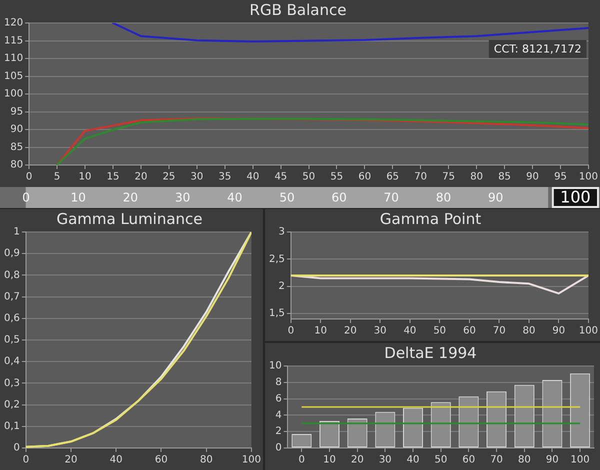  Describe the element at coordinates (12, 404) in the screenshot. I see `y-tick-label: 0,2` at that location.